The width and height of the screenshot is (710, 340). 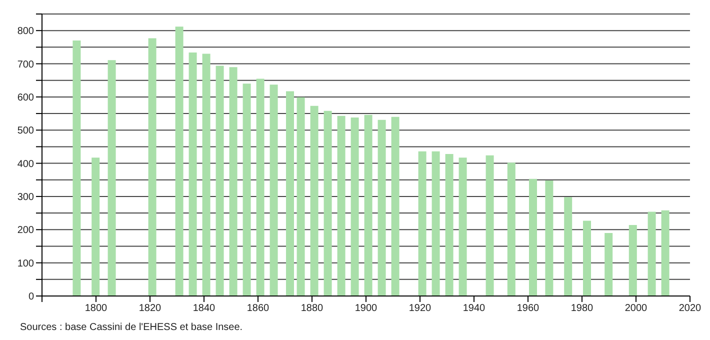 What do you see at coordinates (25, 131) in the screenshot?
I see `y-tick-label: 500` at bounding box center [25, 131].